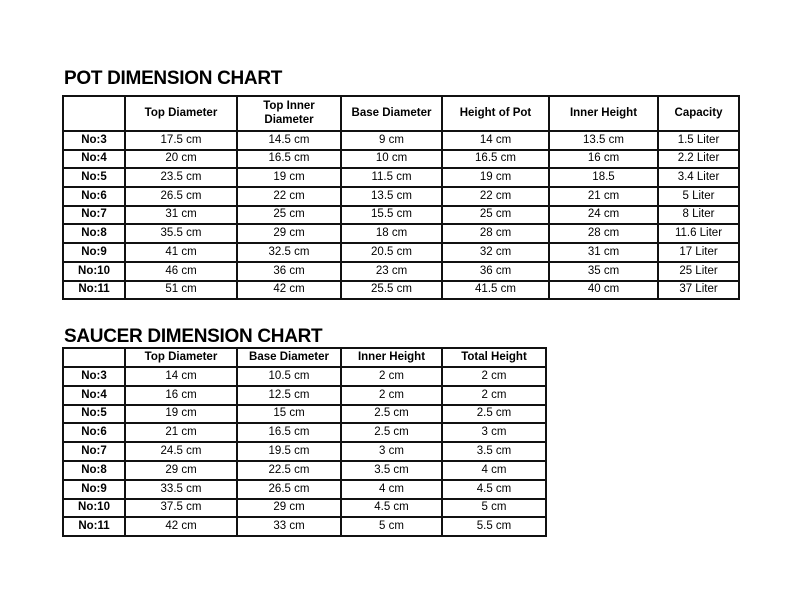 This screenshot has height=600, width=800. What do you see at coordinates (391, 489) in the screenshot?
I see `table-cell: 4 cm` at bounding box center [391, 489].